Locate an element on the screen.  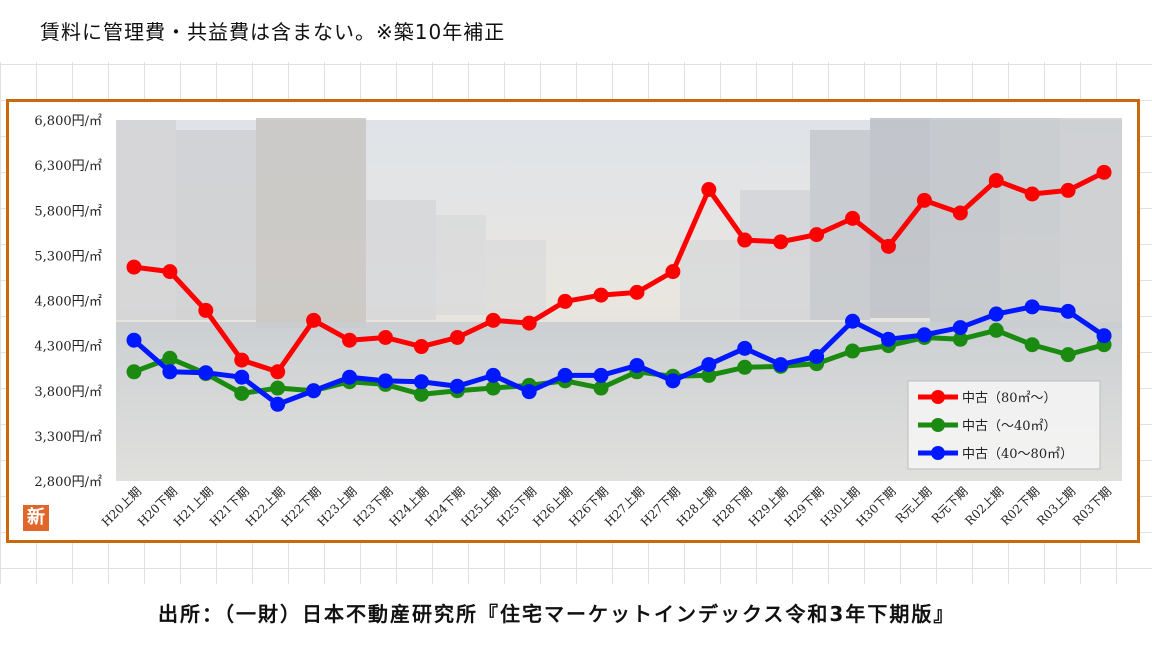
y-tick-label: 6,800円/㎡ is located at coordinates (68, 121).